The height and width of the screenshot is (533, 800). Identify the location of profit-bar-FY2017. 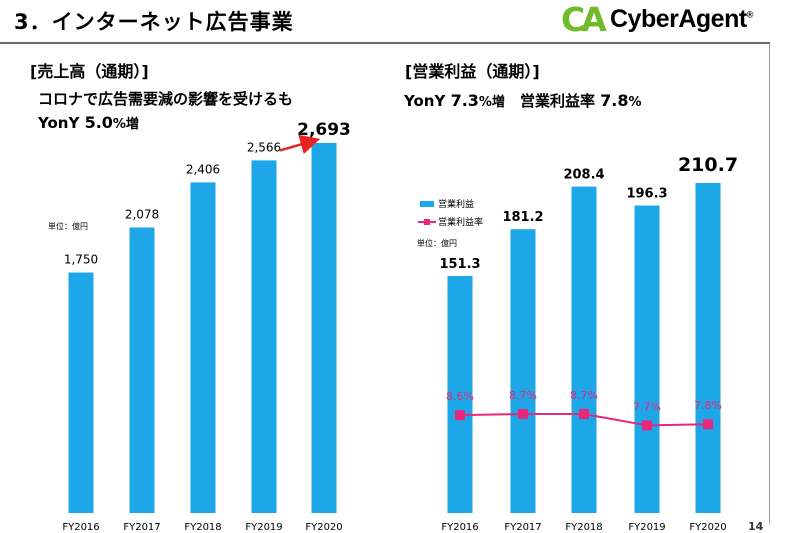
(523, 371).